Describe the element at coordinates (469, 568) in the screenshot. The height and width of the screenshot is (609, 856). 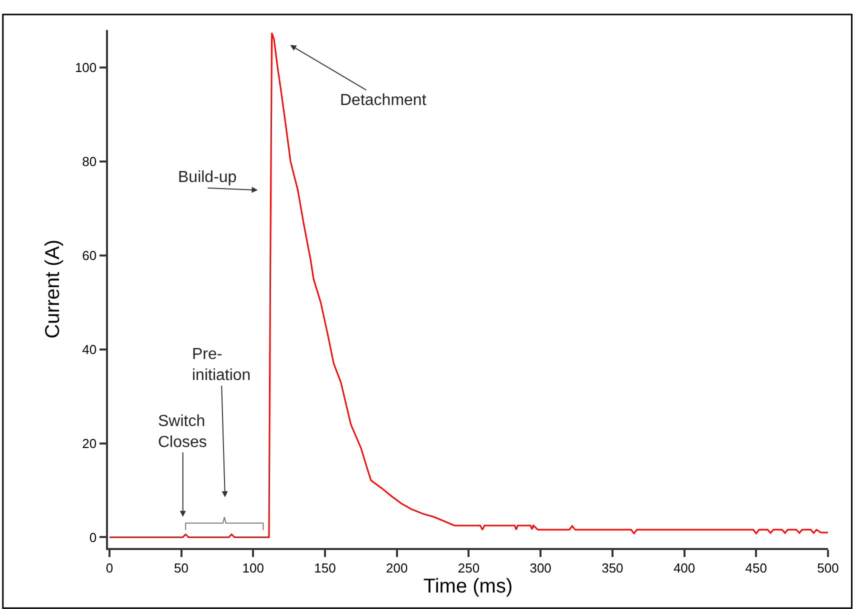
I see `x-tick-label: 250` at that location.